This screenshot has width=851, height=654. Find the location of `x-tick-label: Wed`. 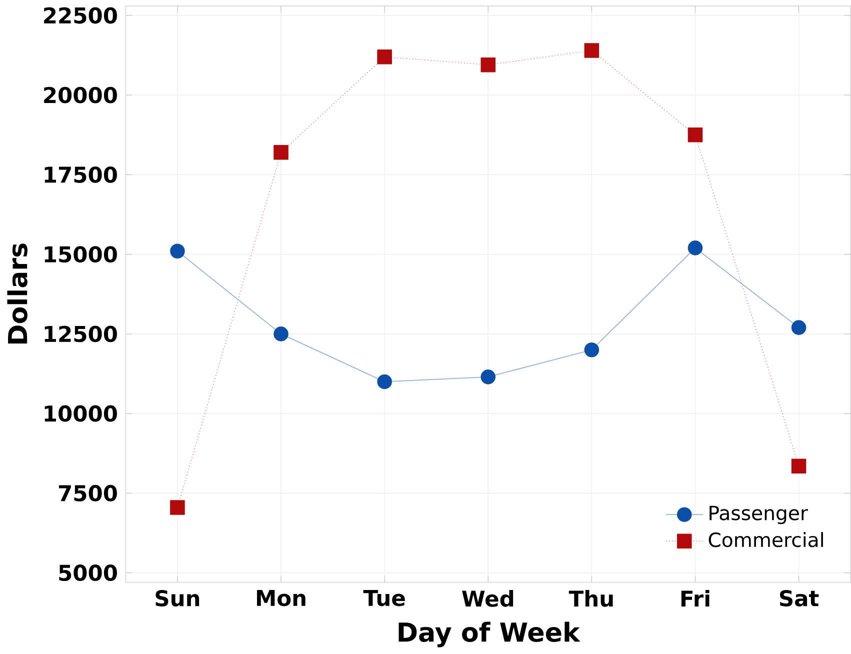

x-tick-label: Wed is located at coordinates (488, 598).